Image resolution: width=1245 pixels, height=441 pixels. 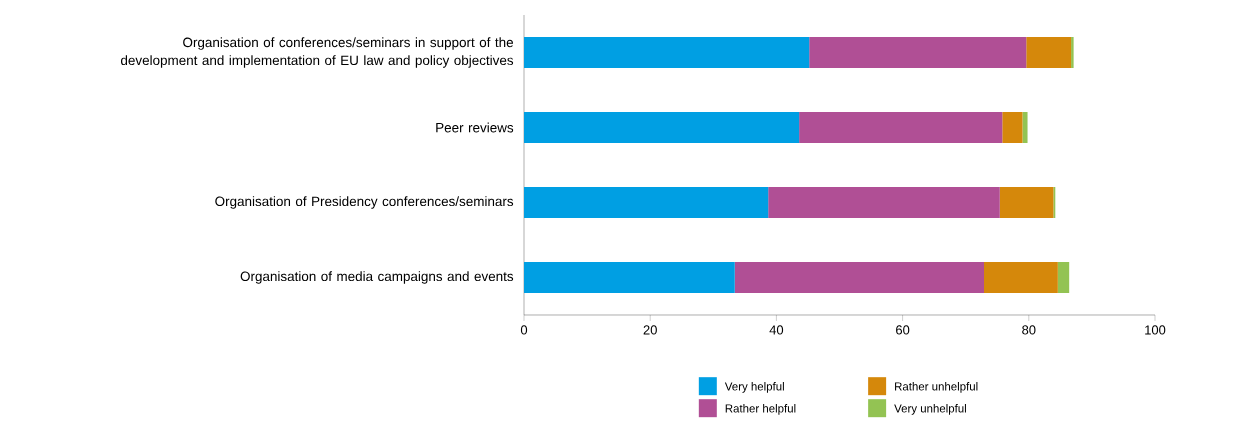 I want to click on legend-label: Rather unhelpful, so click(x=936, y=387).